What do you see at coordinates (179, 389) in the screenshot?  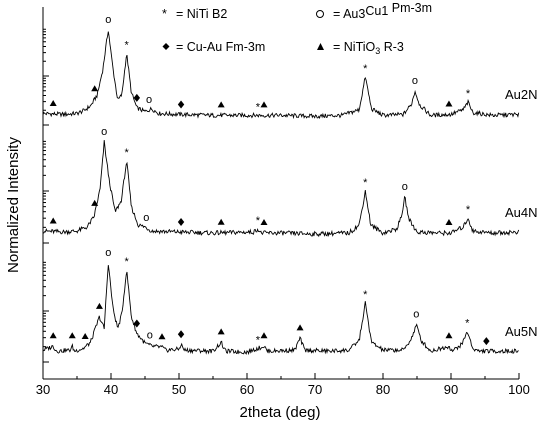 I see `x-tick-label: 50` at bounding box center [179, 389].